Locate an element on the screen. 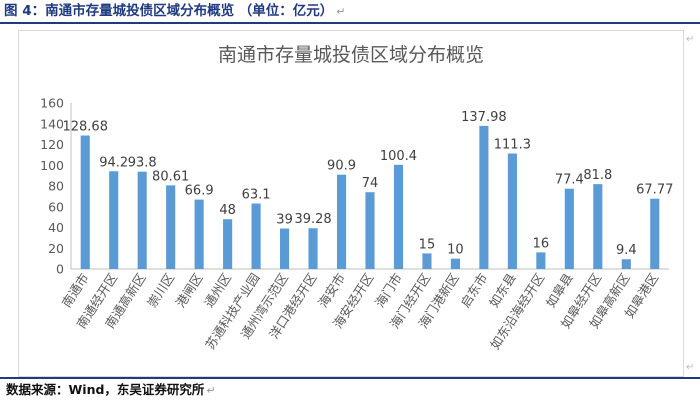 The width and height of the screenshot is (700, 402). y-tick-label: 40 is located at coordinates (56, 227).